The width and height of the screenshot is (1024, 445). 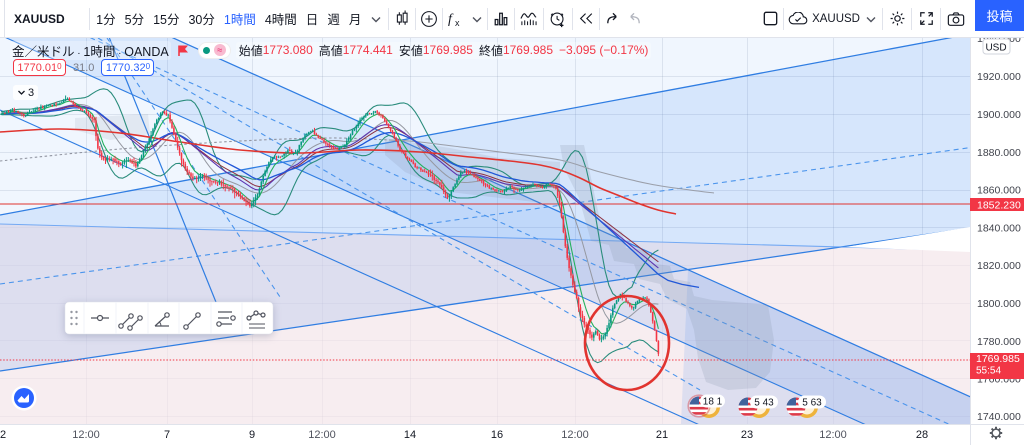 What do you see at coordinates (662, 435) in the screenshot?
I see `svg-text: 21` at bounding box center [662, 435].